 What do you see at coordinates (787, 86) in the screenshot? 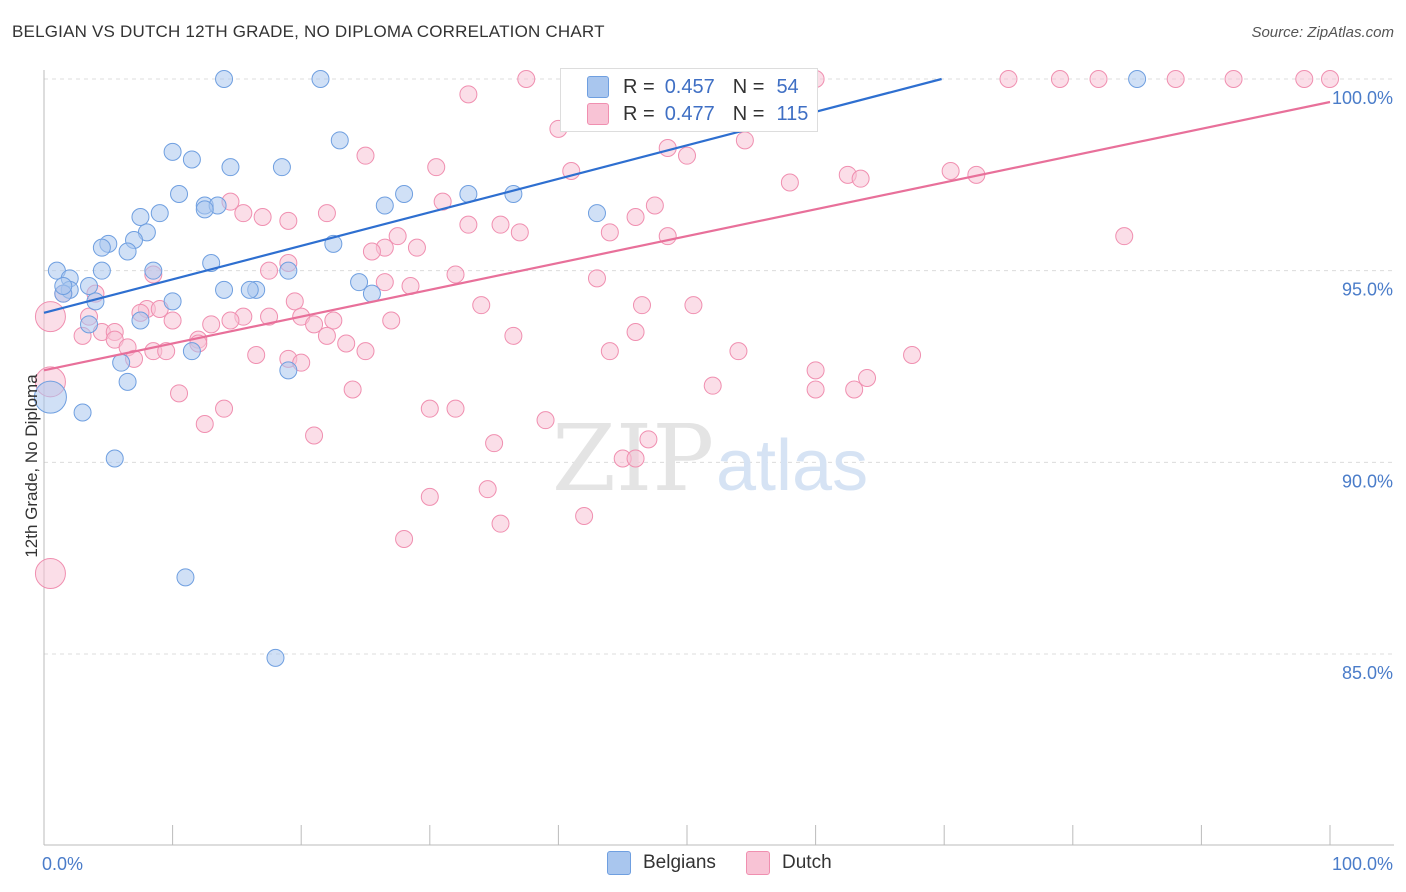
I see `legend-n-value-belgians: 54` at bounding box center [787, 86].